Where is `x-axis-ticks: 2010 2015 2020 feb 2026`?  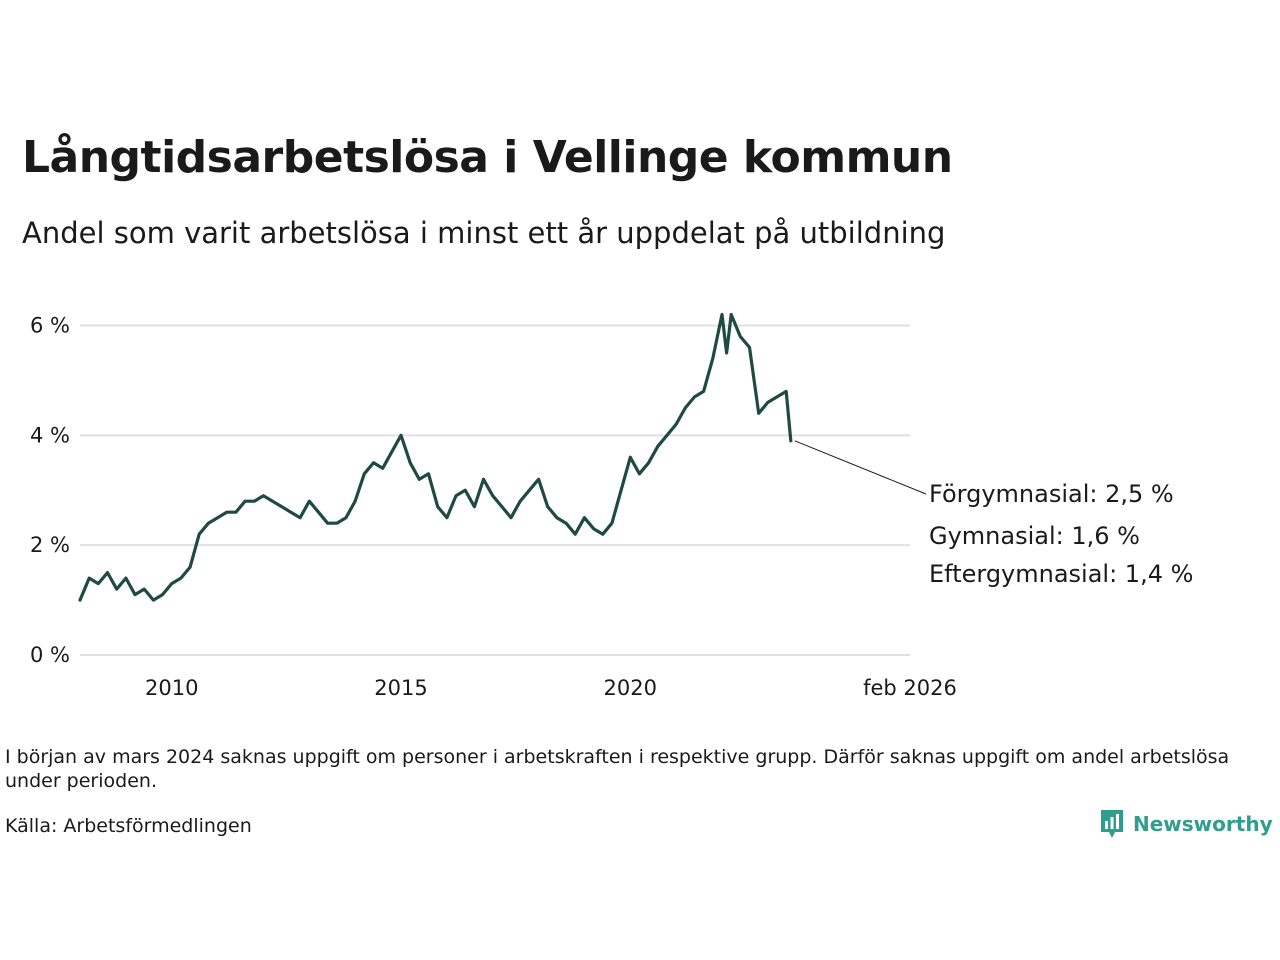 x-axis-ticks: 2010 2015 2020 feb 2026 is located at coordinates (551, 688).